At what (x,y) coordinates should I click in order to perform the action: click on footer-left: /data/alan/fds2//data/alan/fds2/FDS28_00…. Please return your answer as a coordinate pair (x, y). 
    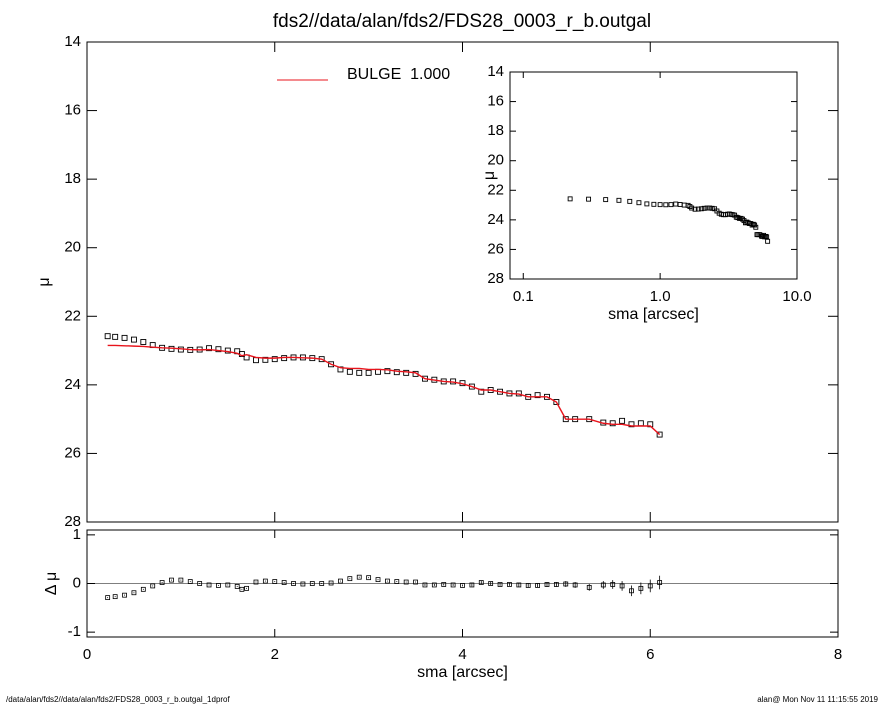
    Looking at the image, I should click on (118, 699).